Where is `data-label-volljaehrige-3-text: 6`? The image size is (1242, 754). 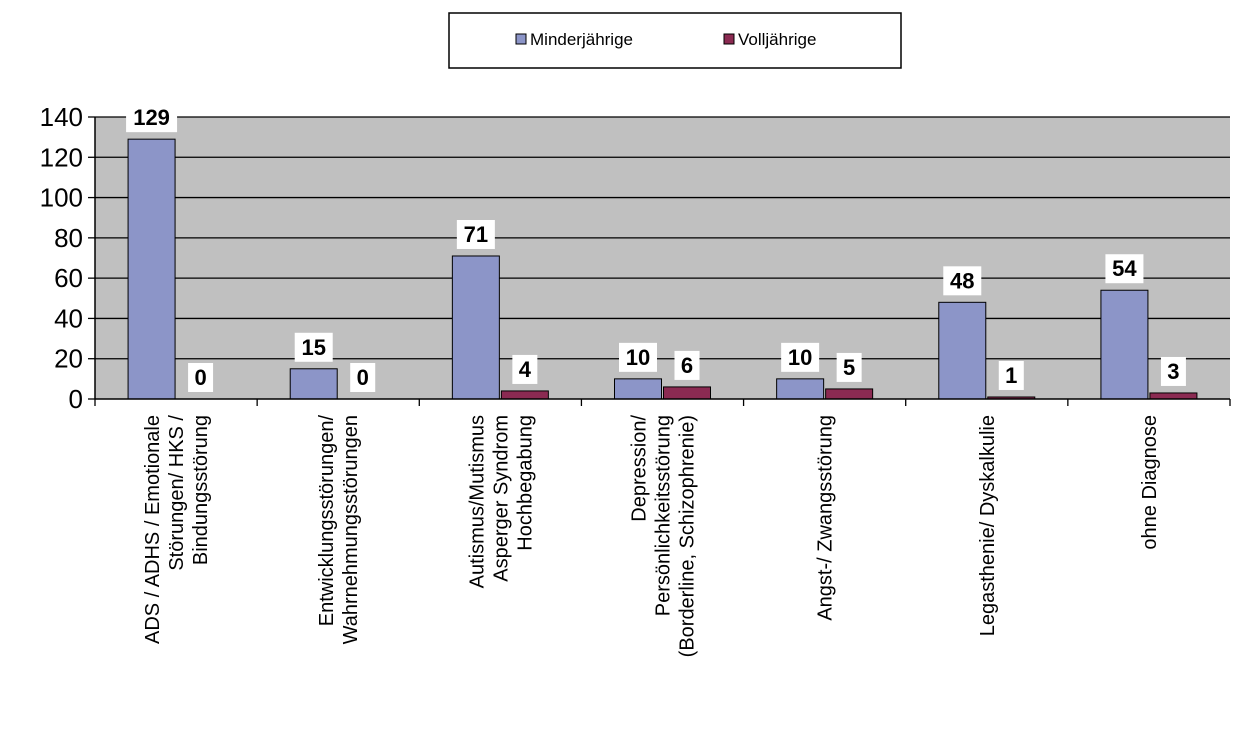
data-label-volljaehrige-3-text: 6 is located at coordinates (687, 365).